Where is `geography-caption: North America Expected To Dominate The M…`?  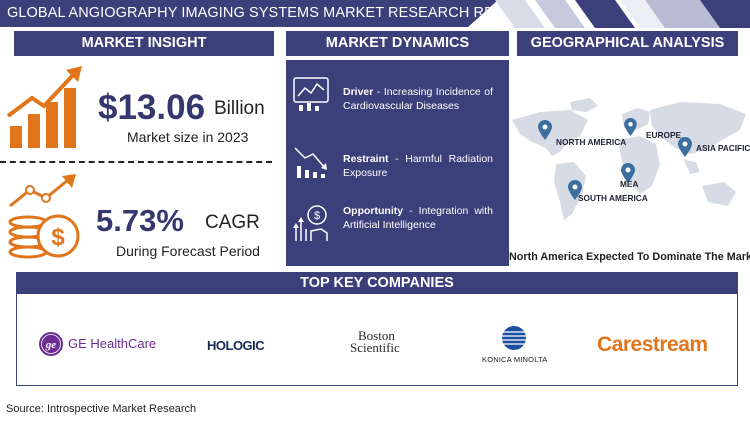 geography-caption: North America Expected To Dominate The M… is located at coordinates (629, 257).